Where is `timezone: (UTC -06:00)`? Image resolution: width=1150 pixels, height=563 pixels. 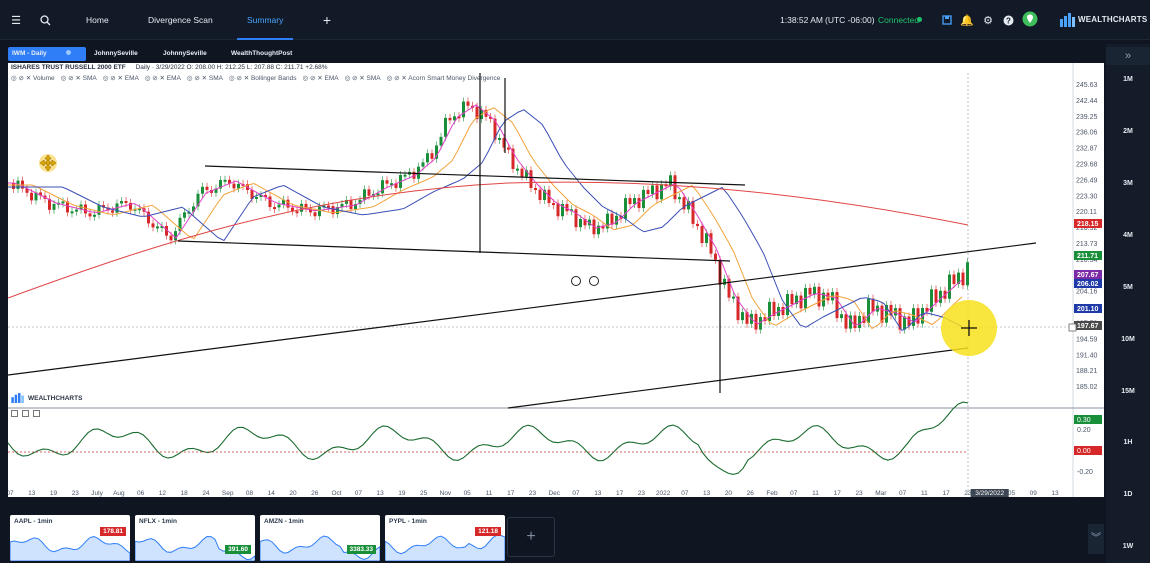 timezone: (UTC -06:00) is located at coordinates (850, 20).